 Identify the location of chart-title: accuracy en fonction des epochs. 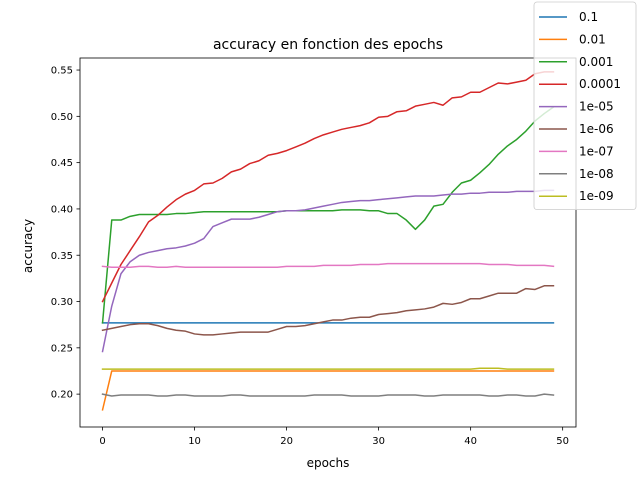
(328, 45).